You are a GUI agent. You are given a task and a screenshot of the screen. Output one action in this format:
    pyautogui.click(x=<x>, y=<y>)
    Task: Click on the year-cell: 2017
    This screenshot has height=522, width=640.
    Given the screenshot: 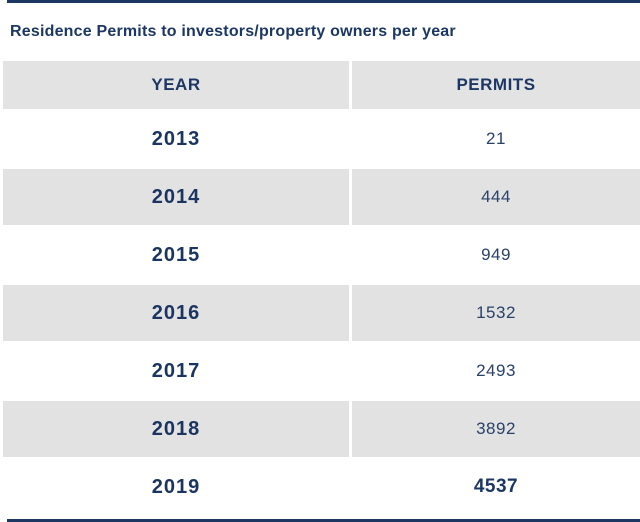 What is the action you would take?
    pyautogui.click(x=177, y=371)
    